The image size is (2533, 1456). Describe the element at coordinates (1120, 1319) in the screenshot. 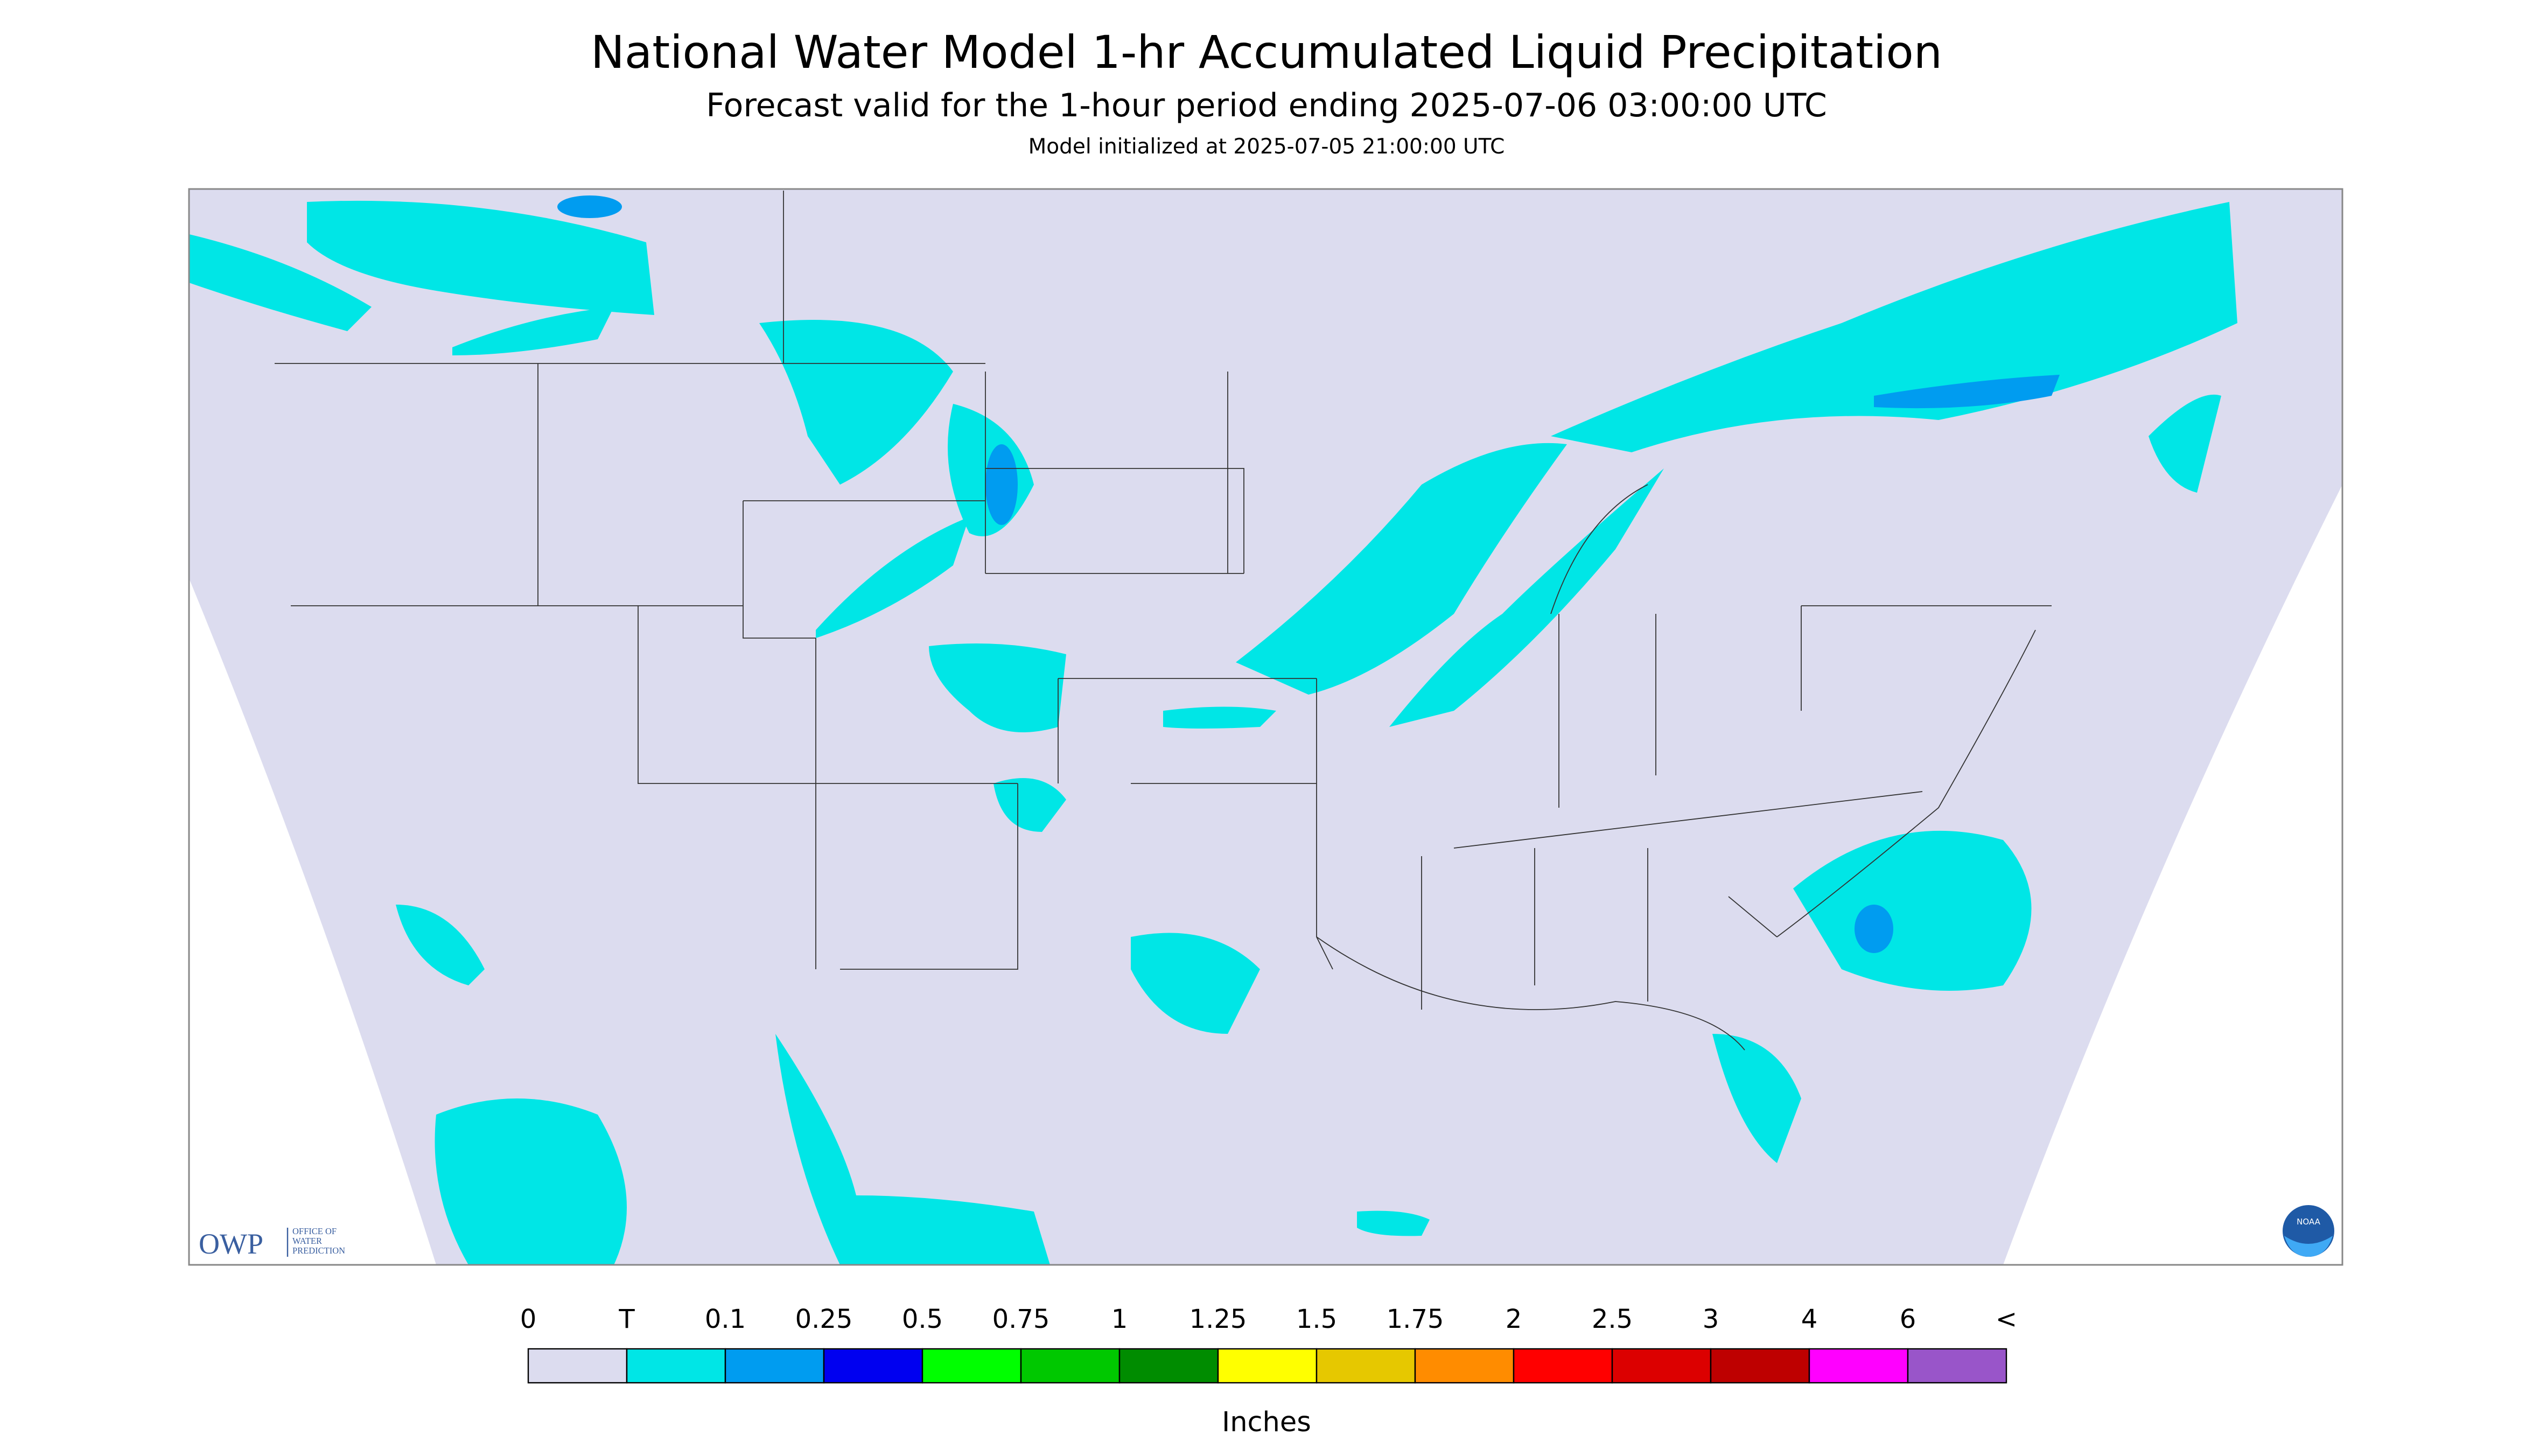

I see `legend-label: 1` at that location.